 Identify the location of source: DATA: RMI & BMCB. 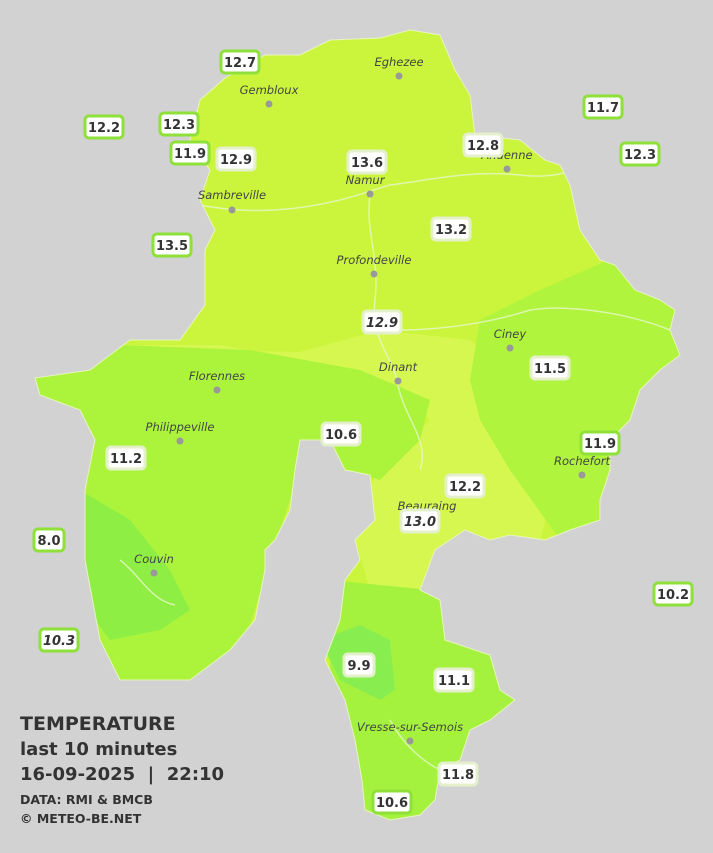
(86, 799).